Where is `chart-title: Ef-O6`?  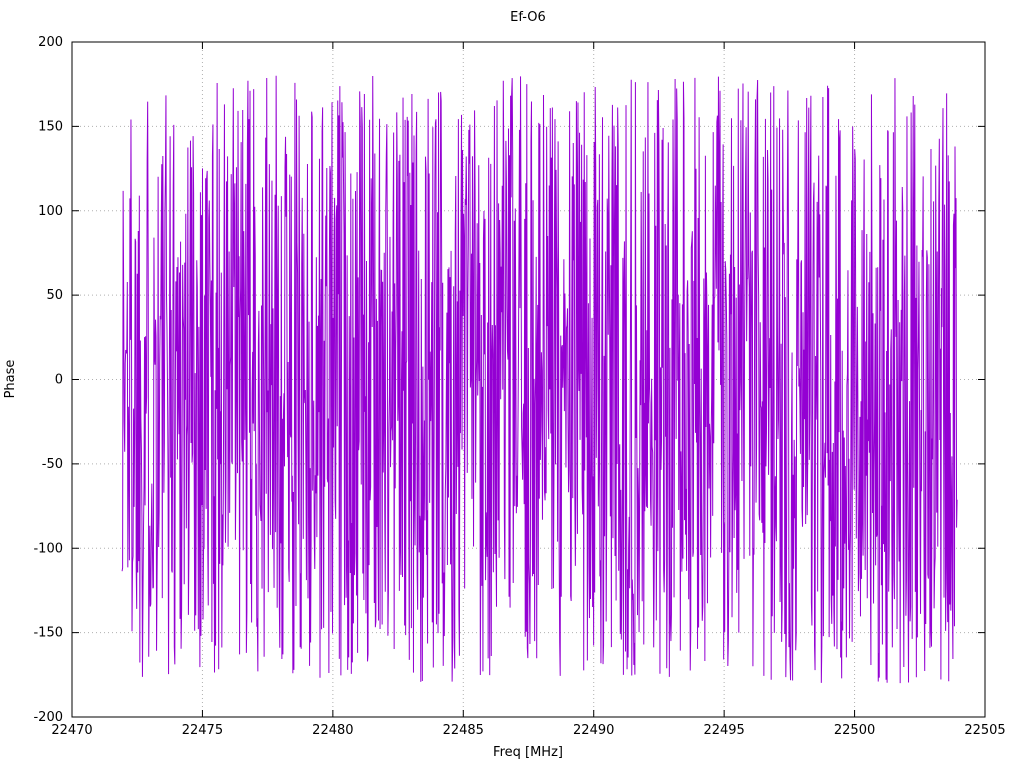 chart-title: Ef-O6 is located at coordinates (528, 17).